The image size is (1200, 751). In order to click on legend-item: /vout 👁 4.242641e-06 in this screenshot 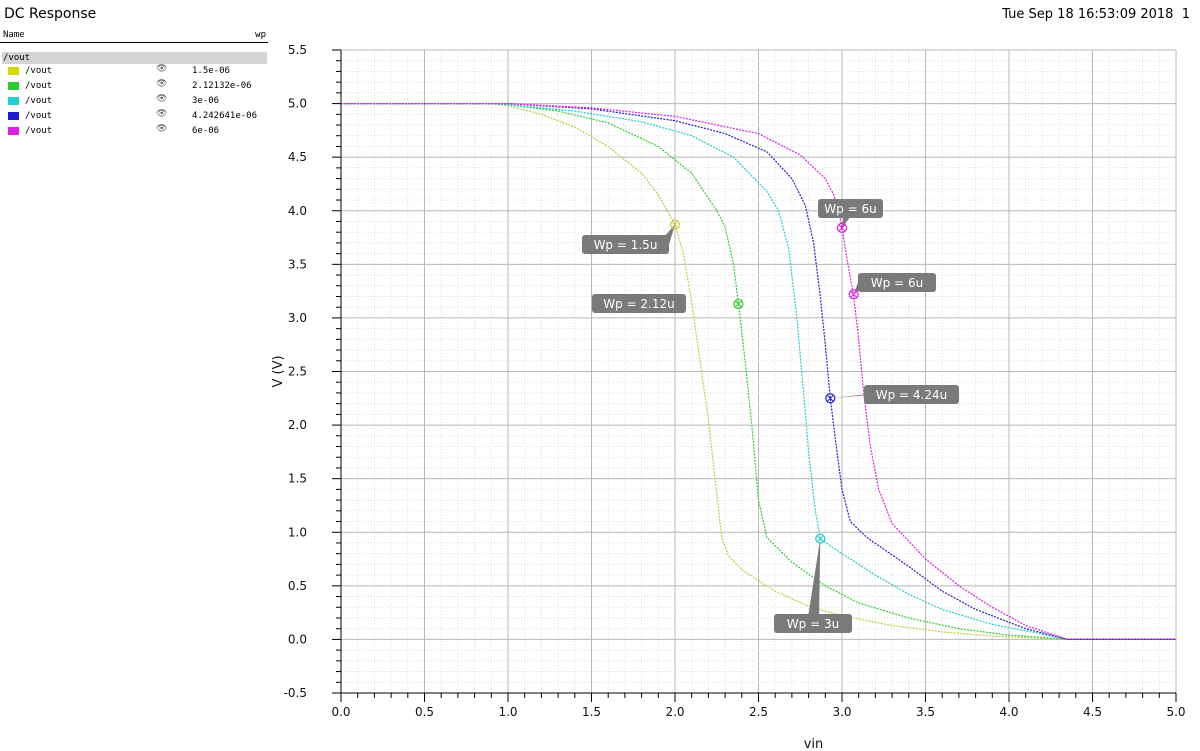, I will do `click(134, 116)`.